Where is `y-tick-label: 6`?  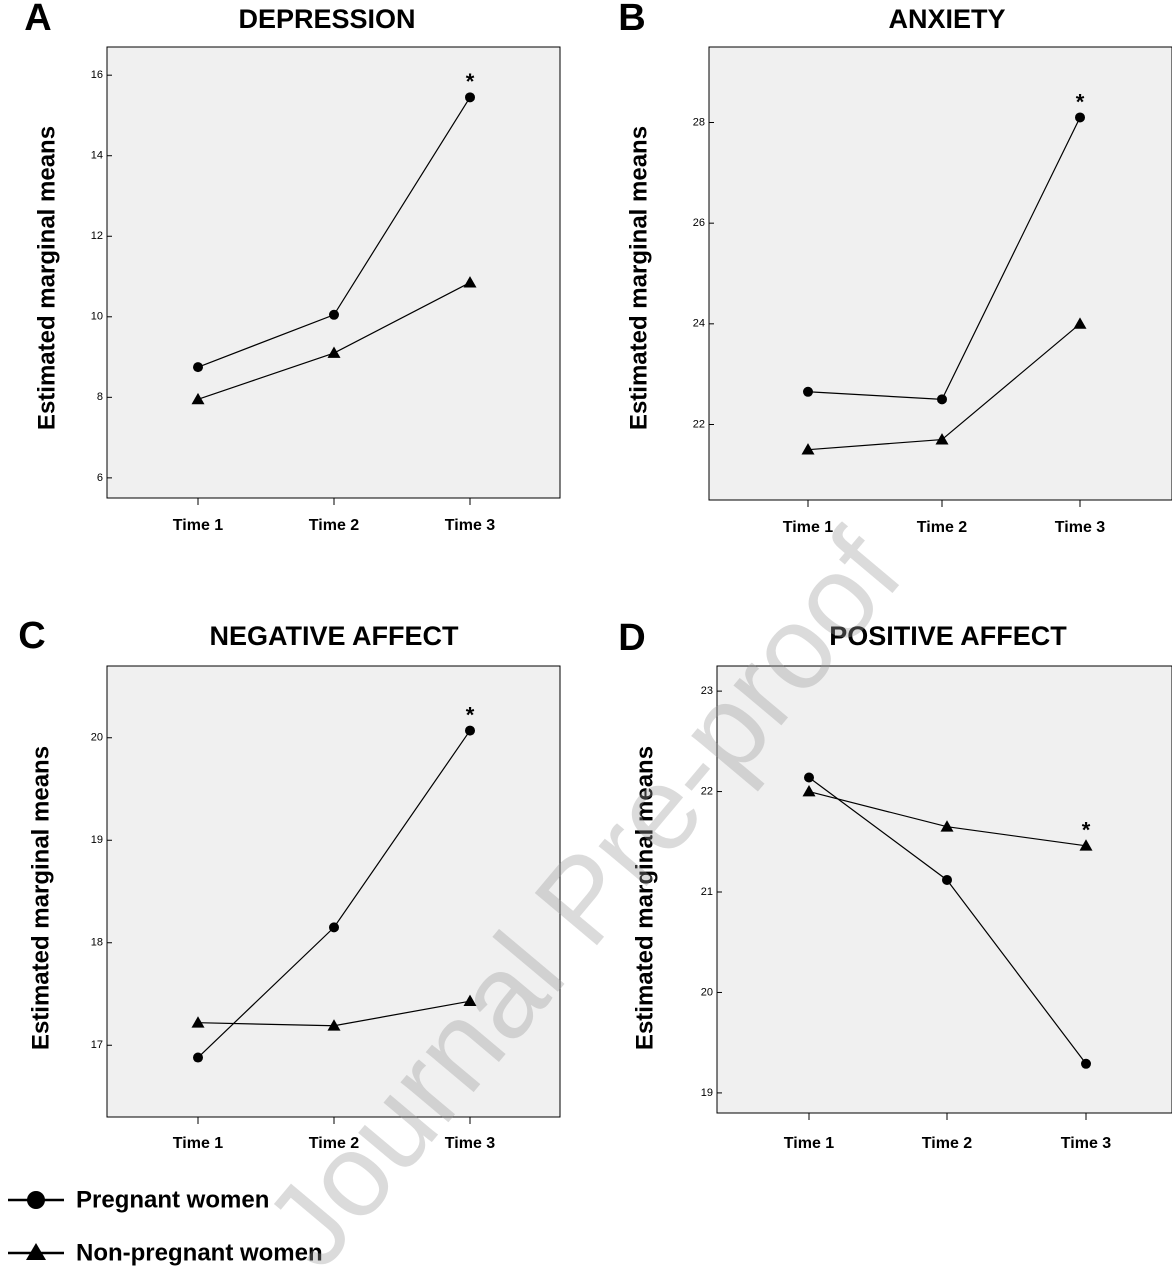
y-tick-label: 6 is located at coordinates (100, 478).